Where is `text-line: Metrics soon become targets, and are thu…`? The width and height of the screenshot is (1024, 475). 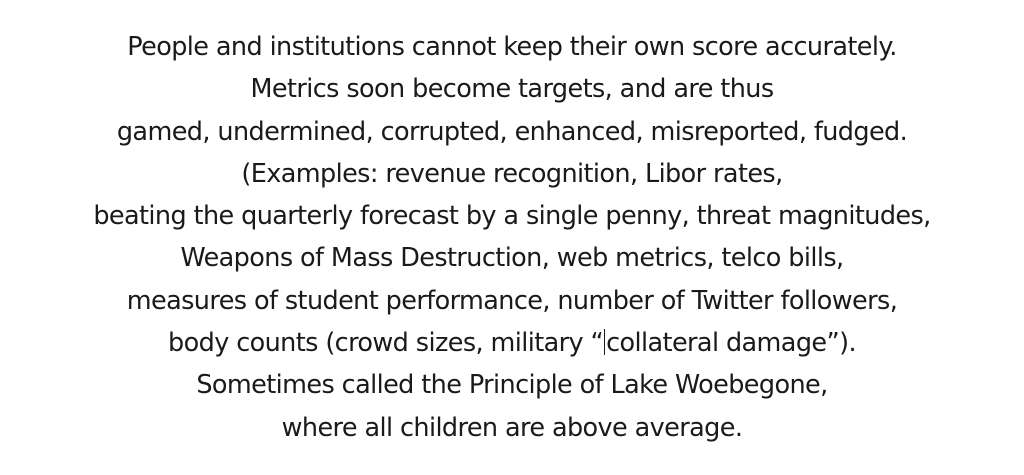 text-line: Metrics soon become targets, and are thu… is located at coordinates (512, 89).